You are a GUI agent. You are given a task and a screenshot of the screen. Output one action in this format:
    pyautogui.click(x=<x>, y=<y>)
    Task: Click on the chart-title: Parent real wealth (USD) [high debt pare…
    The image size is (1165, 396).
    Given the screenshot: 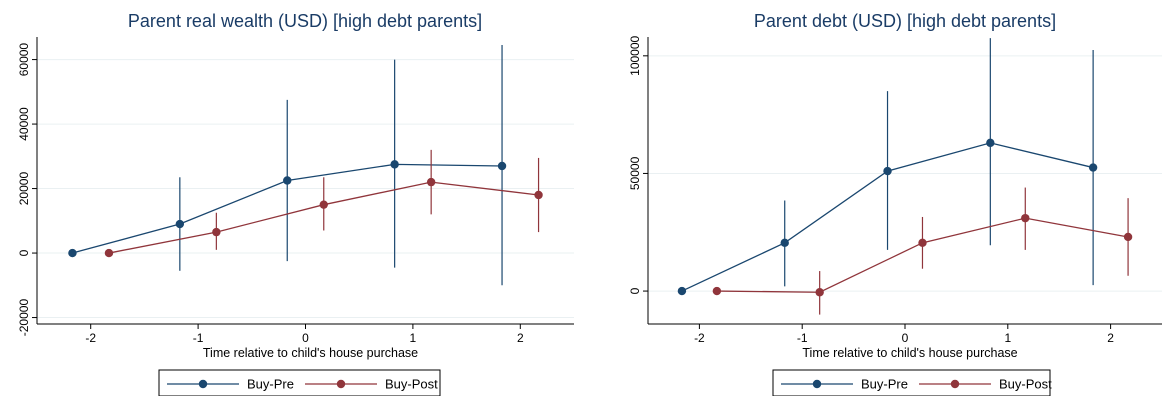 What is the action you would take?
    pyautogui.click(x=305, y=21)
    